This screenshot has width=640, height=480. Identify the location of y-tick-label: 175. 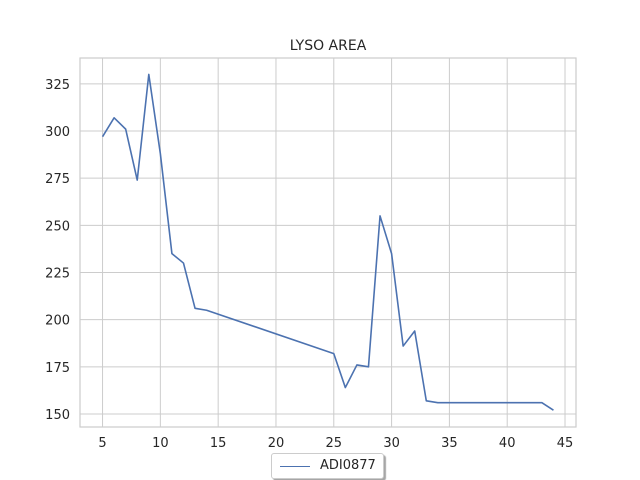
(57, 368).